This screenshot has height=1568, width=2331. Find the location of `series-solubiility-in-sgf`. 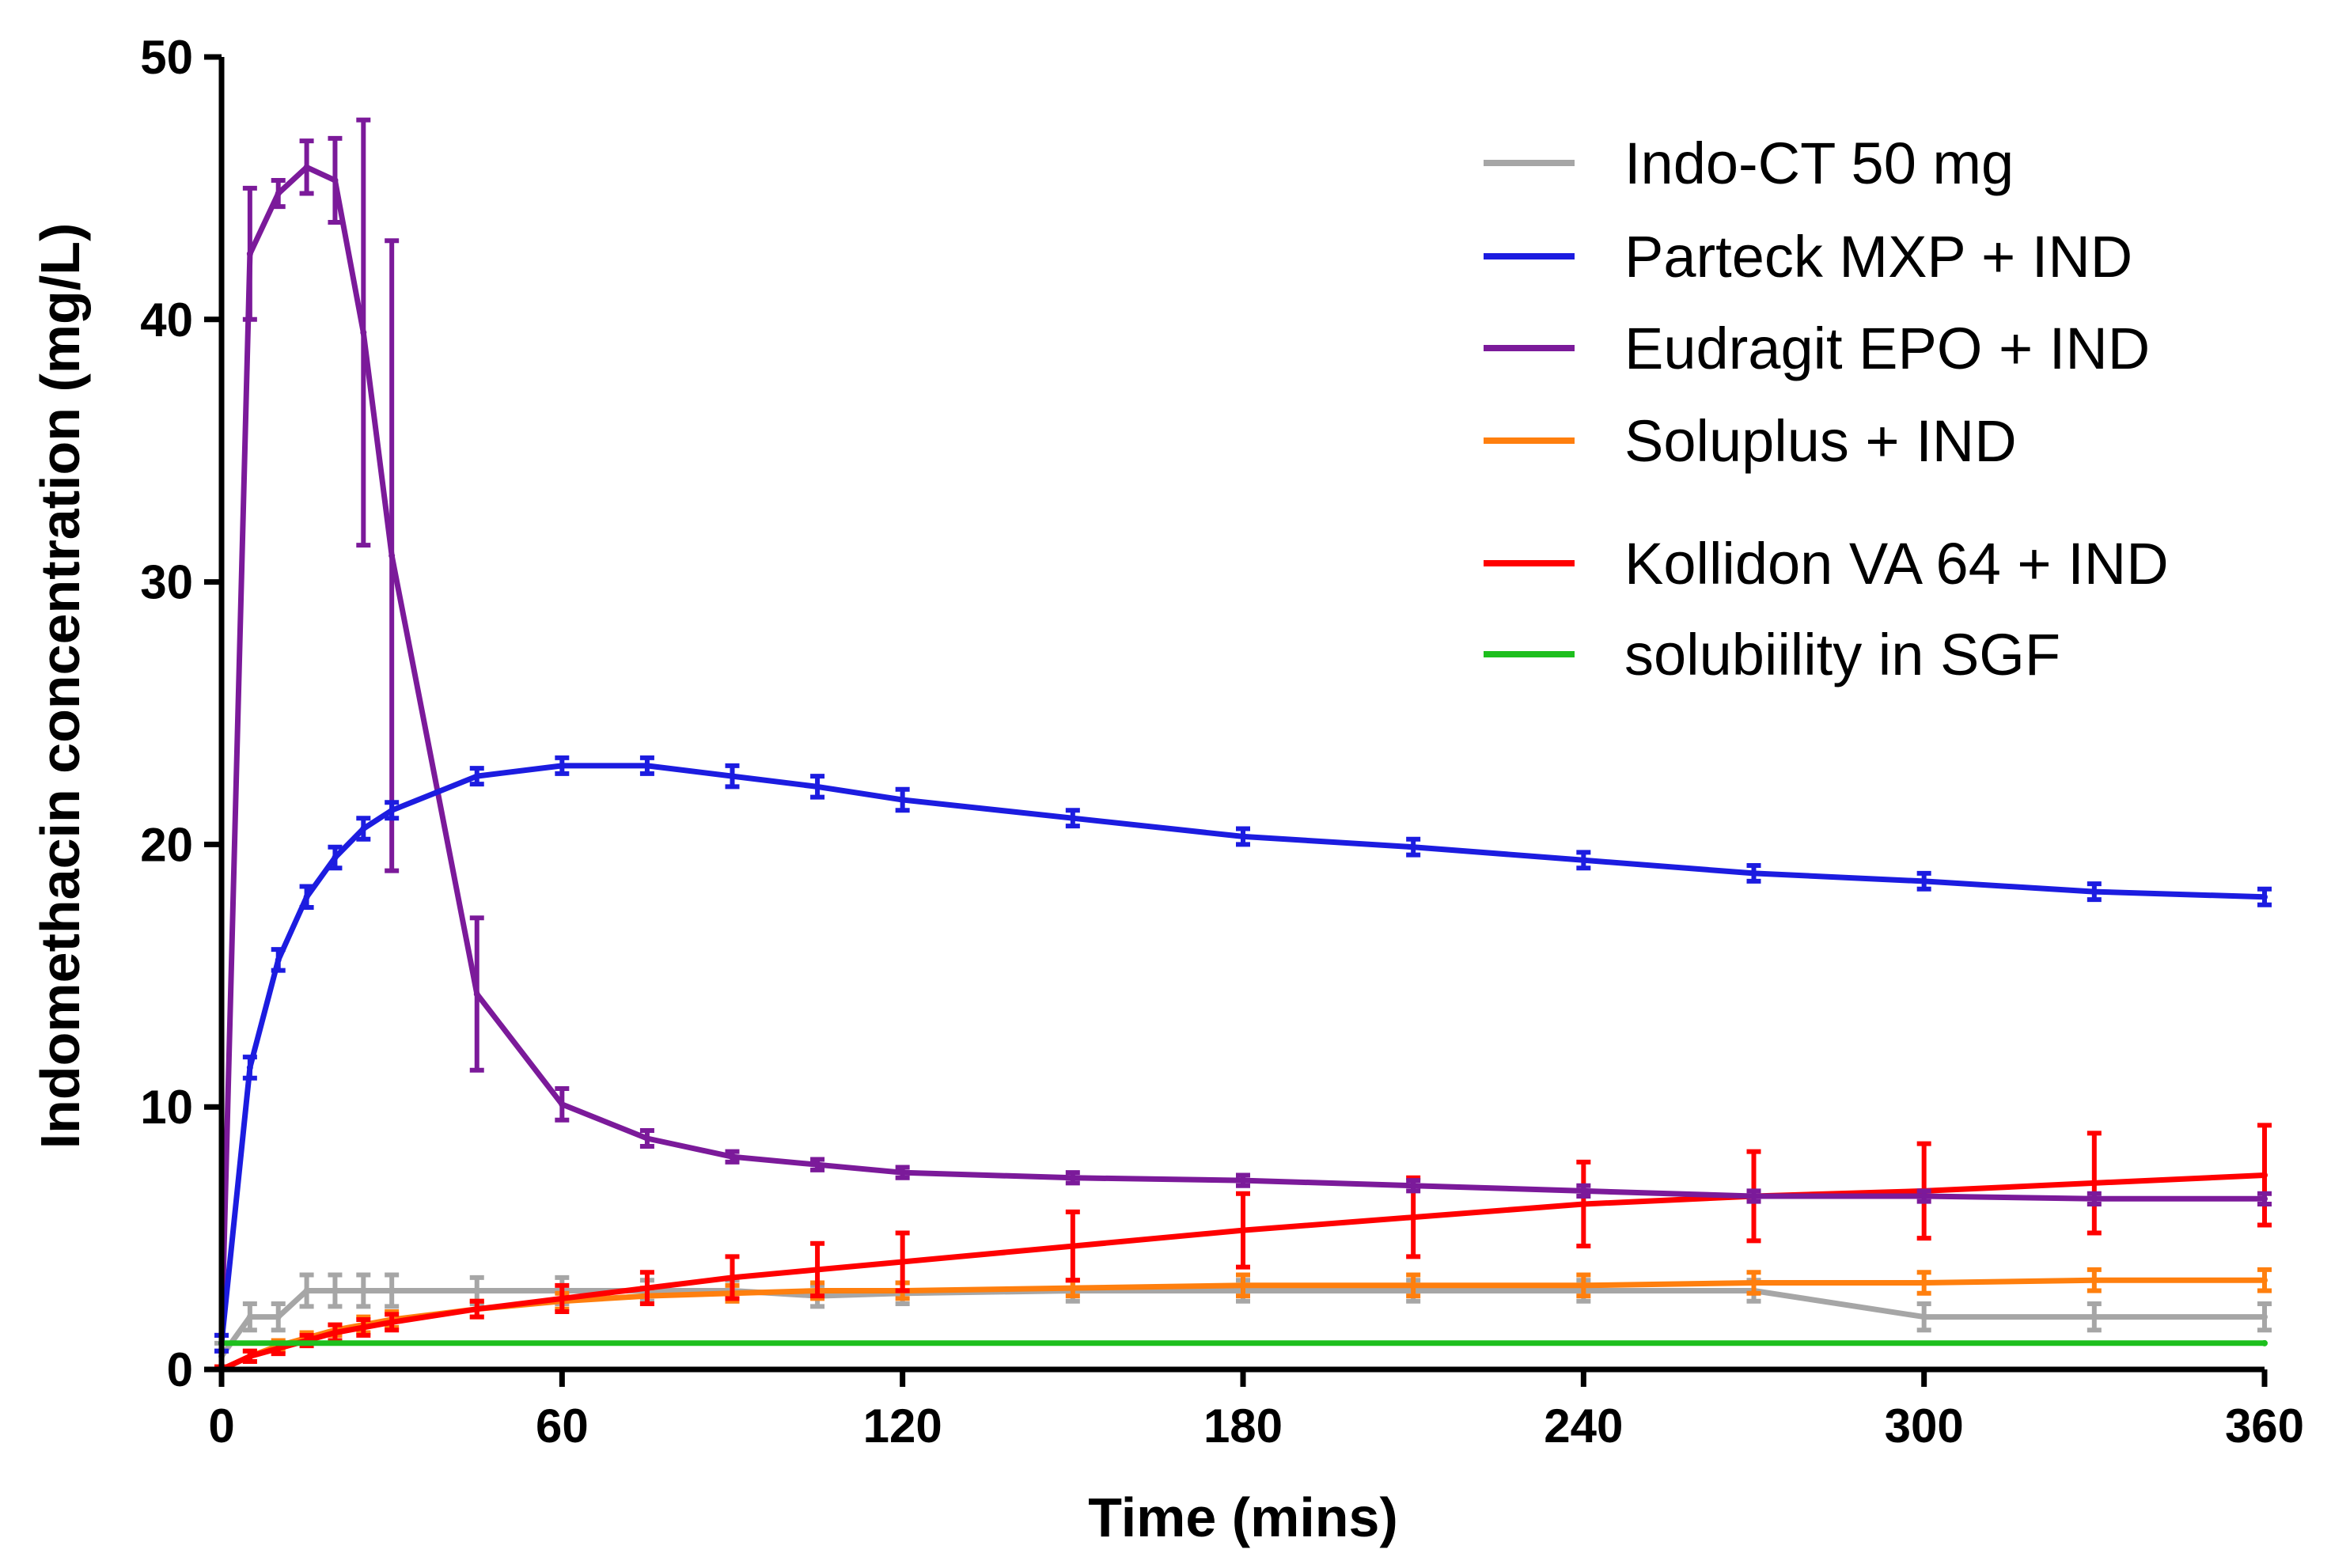

series-solubiility-in-sgf is located at coordinates (1243, 1342).